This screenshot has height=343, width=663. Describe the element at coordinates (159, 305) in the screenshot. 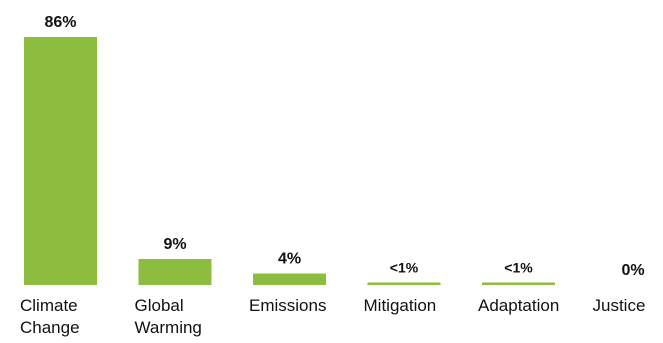

I see `category-label-1-line-0: Global` at that location.